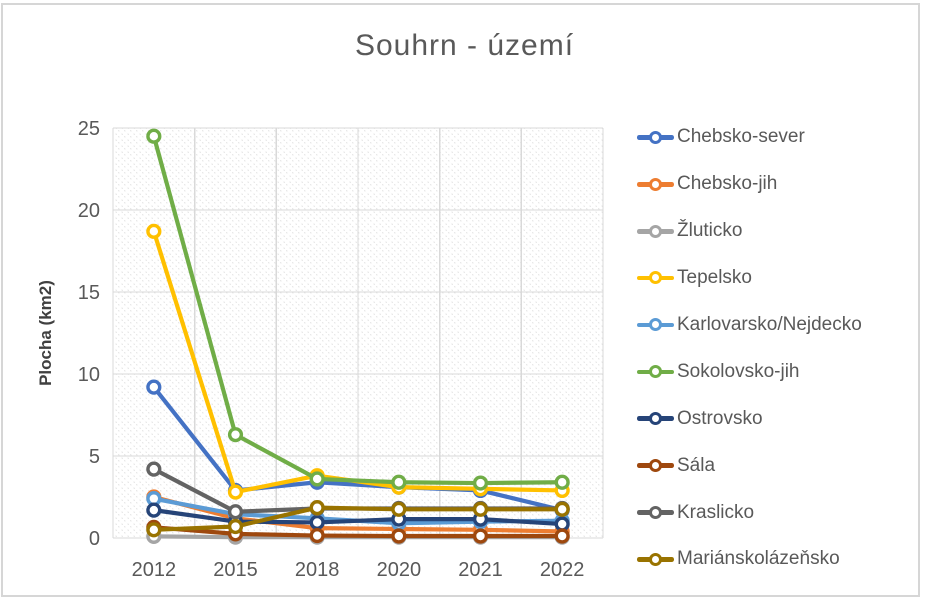 This screenshot has width=929, height=605. Describe the element at coordinates (749, 465) in the screenshot. I see `legend-item: Sála` at that location.